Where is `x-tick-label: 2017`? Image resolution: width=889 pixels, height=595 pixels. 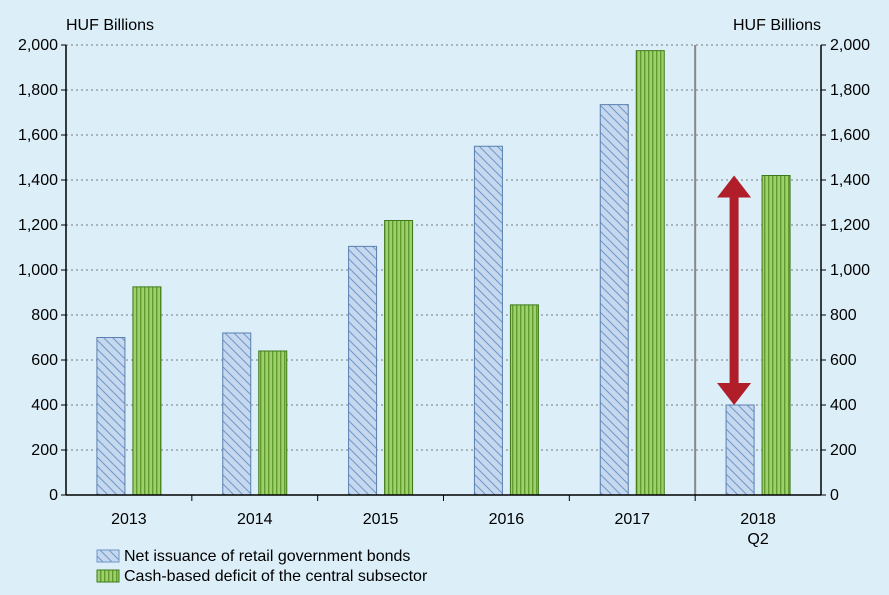
x-tick-label: 2017 is located at coordinates (632, 519).